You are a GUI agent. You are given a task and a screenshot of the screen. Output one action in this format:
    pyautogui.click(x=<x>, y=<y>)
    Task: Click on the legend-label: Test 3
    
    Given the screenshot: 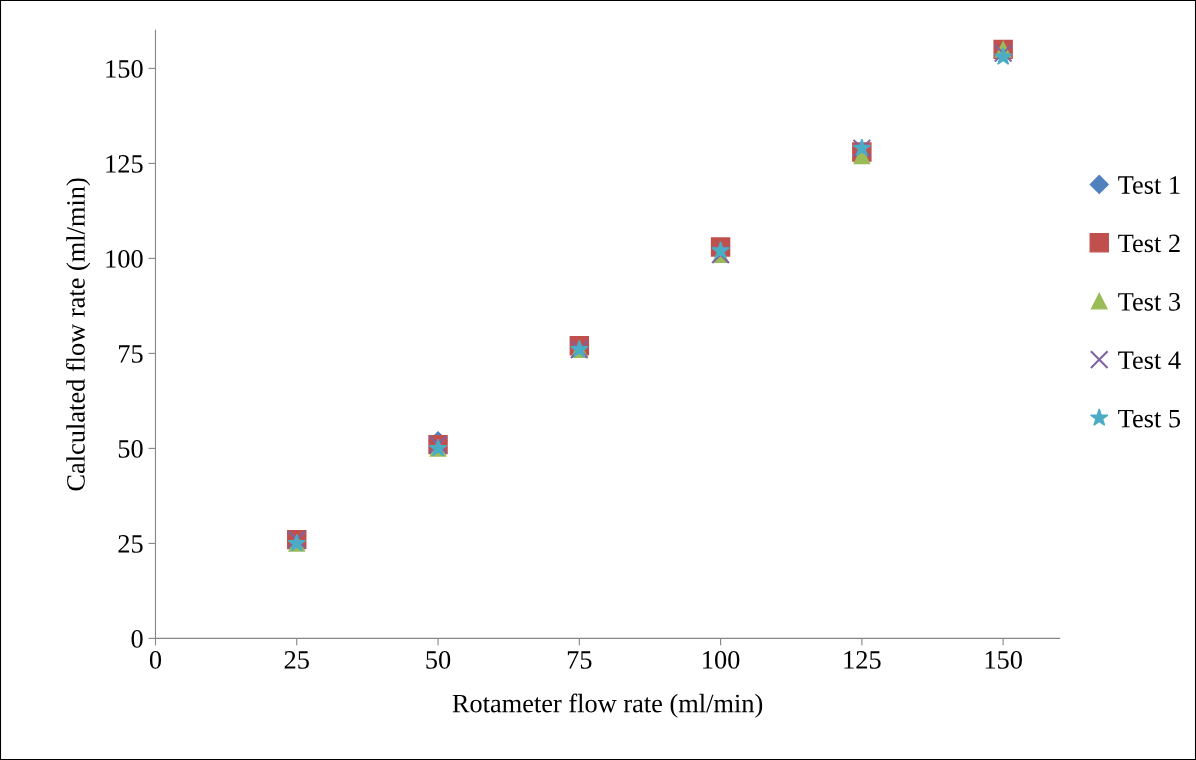 What is the action you would take?
    pyautogui.click(x=1149, y=301)
    